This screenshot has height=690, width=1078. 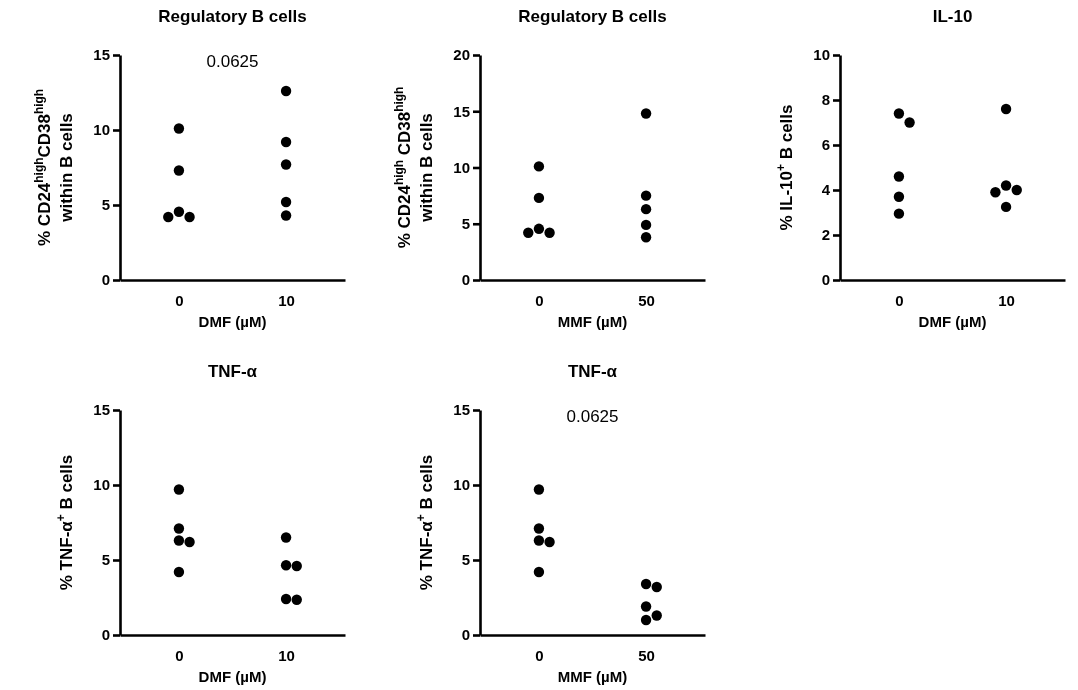 What do you see at coordinates (825, 100) in the screenshot?
I see `y-tick-label: 8` at bounding box center [825, 100].